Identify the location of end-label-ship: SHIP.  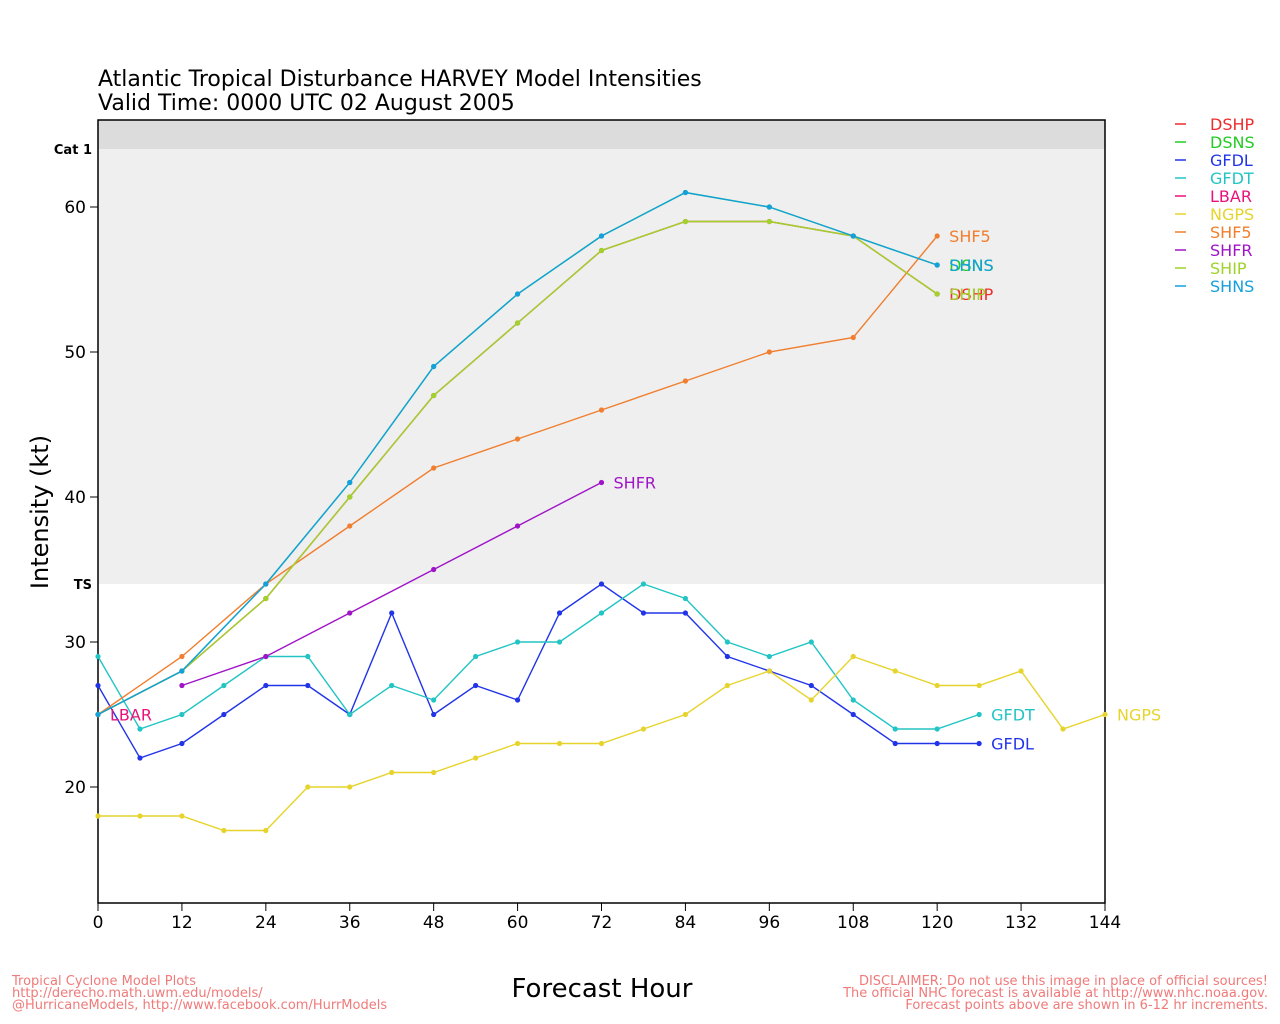
(967, 294).